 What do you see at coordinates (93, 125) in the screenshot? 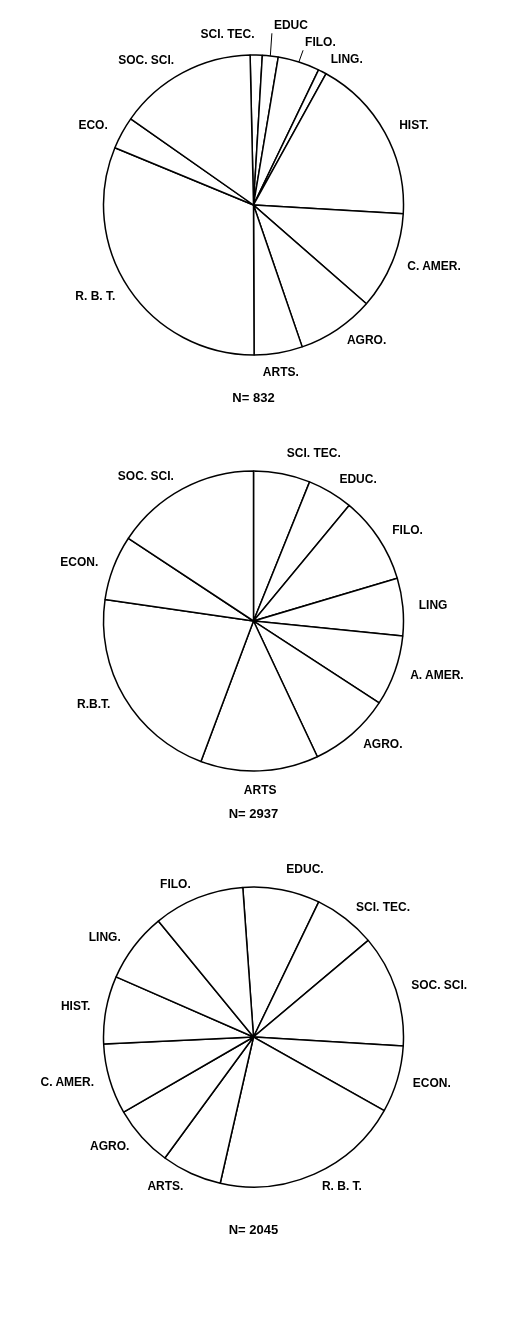
I see `slice-label: ECO.` at bounding box center [93, 125].